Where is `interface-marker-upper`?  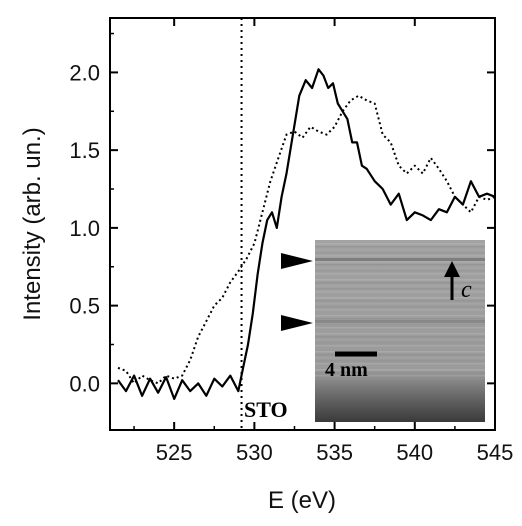
interface-marker-upper is located at coordinates (297, 261).